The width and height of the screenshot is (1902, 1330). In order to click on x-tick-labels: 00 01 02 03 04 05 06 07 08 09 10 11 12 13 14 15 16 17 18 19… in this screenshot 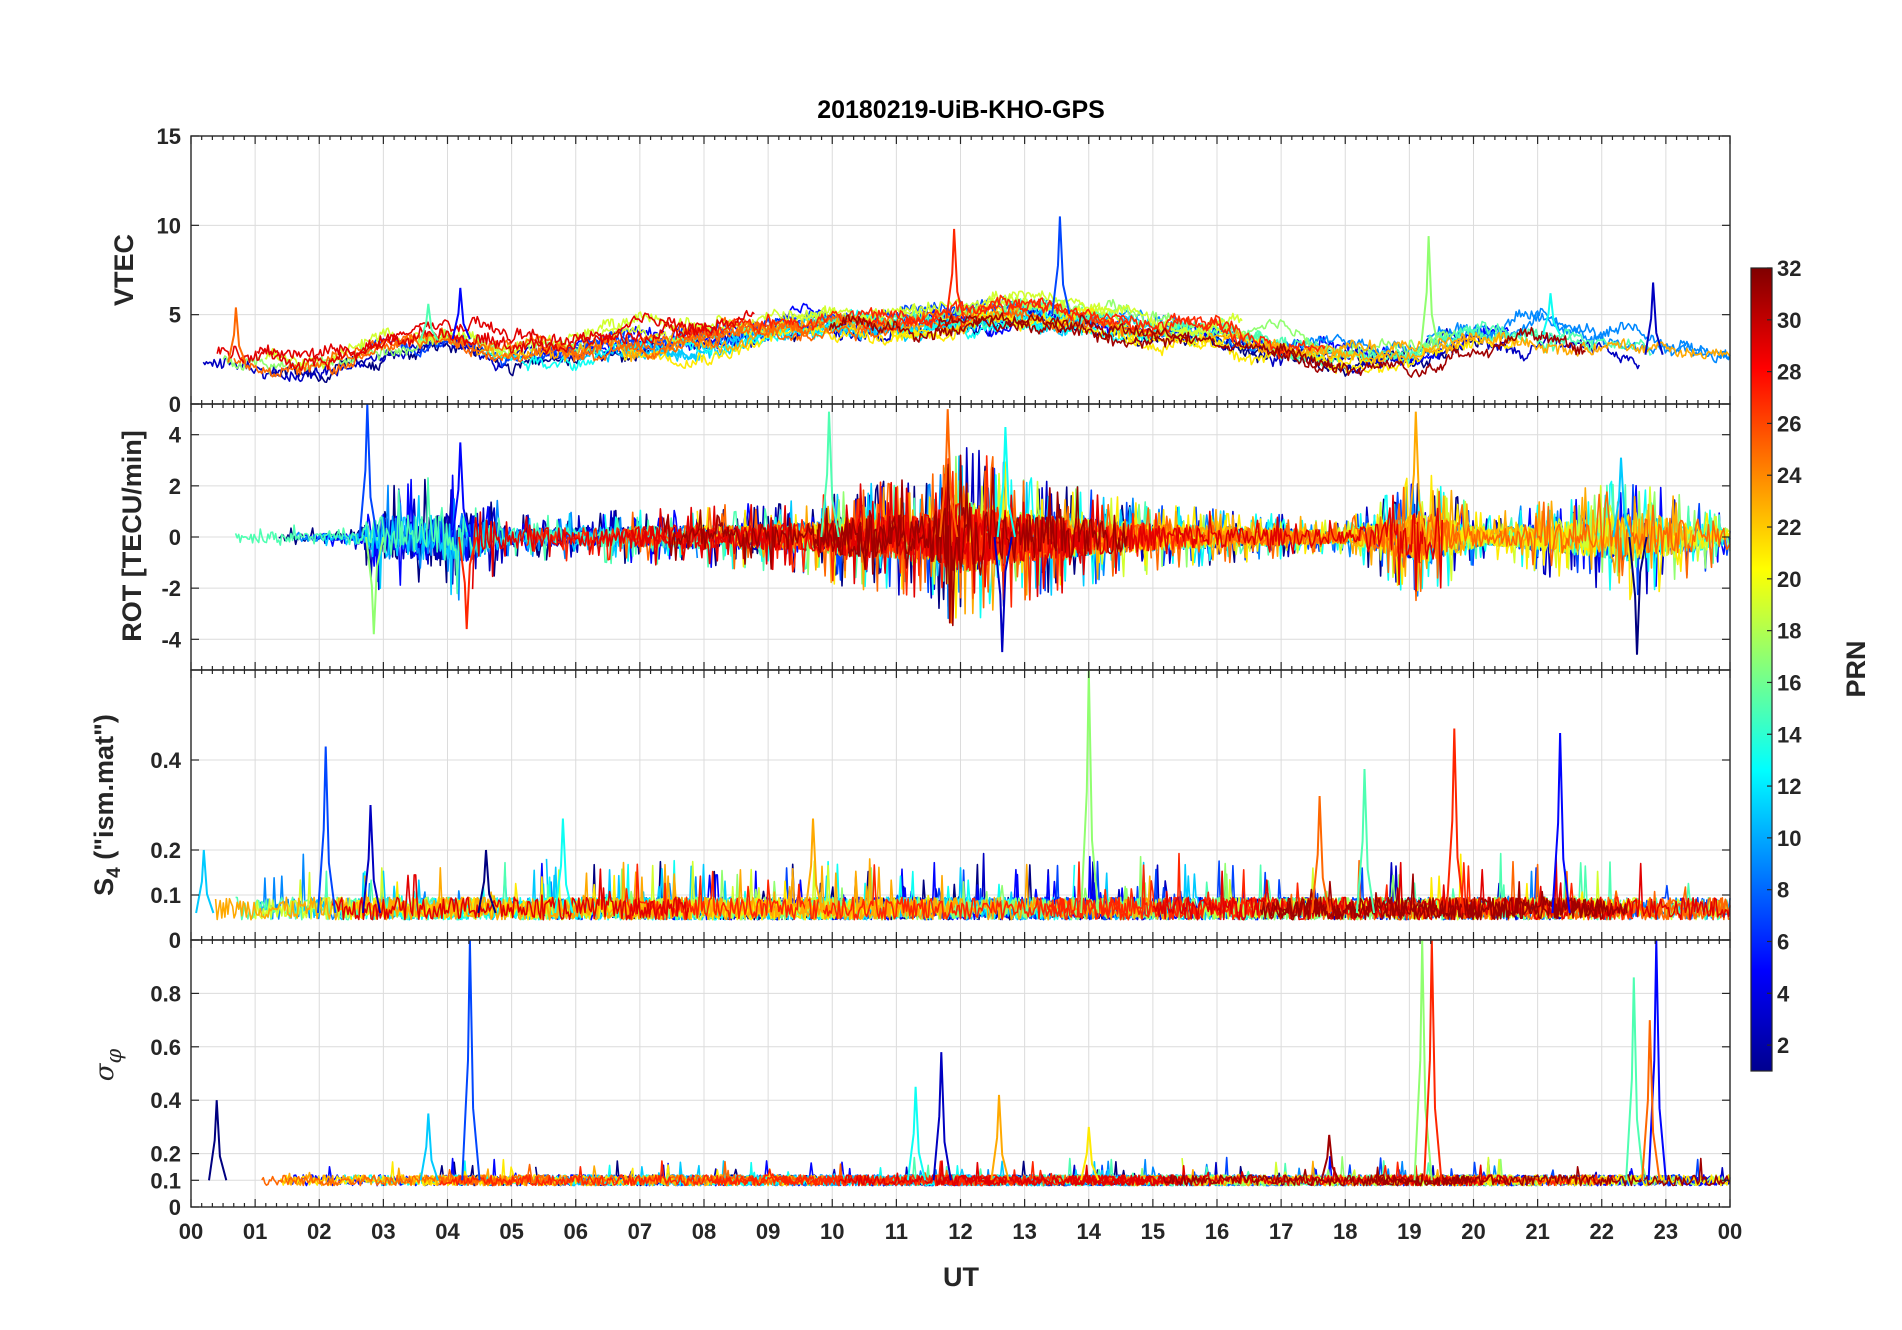, I will do `click(960, 1231)`.